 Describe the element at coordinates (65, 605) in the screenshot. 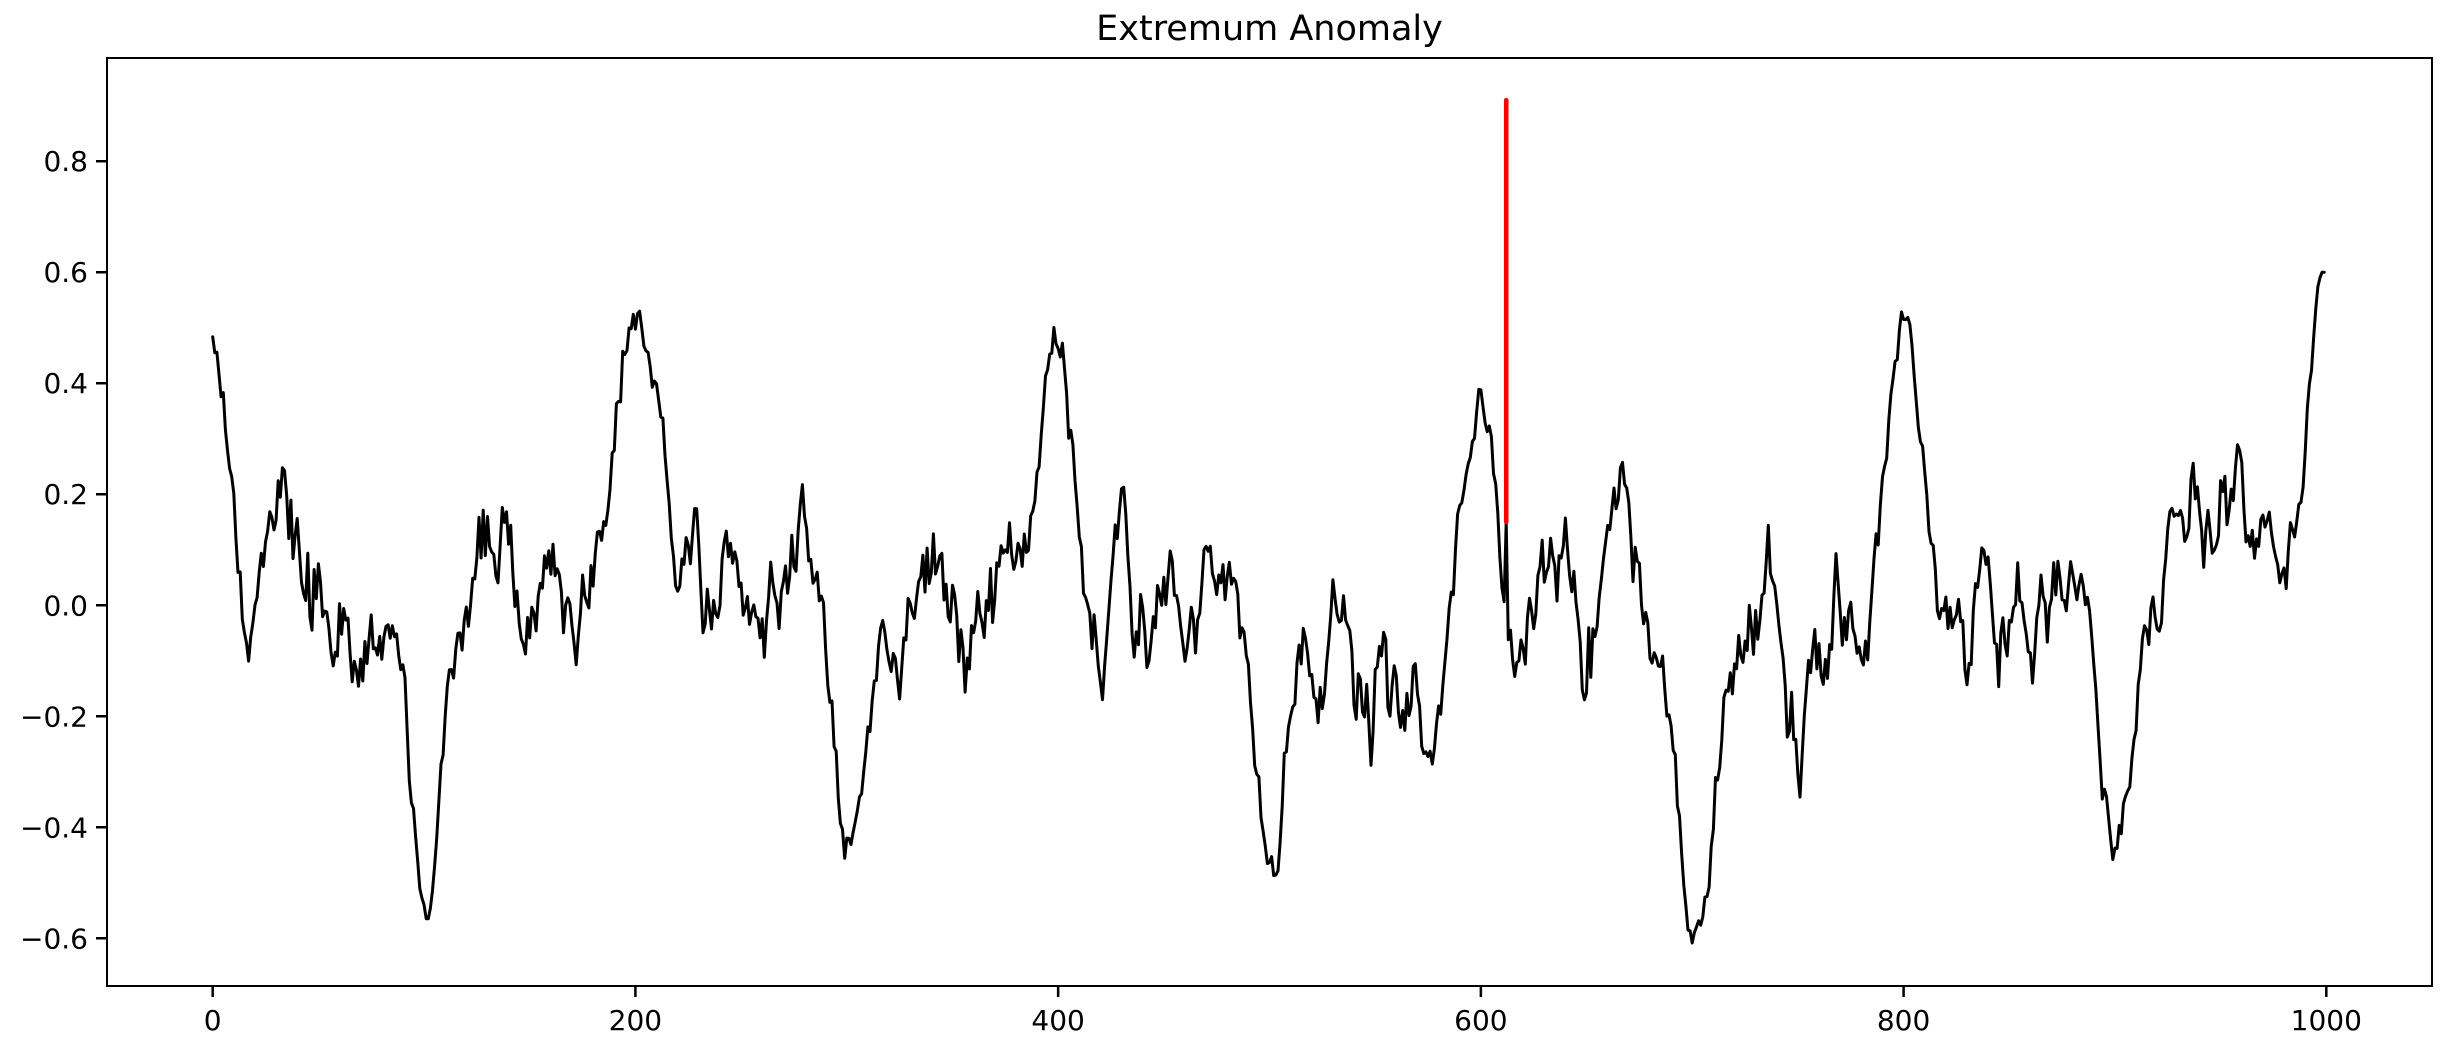

I see `y-tick-label: 0.0` at that location.